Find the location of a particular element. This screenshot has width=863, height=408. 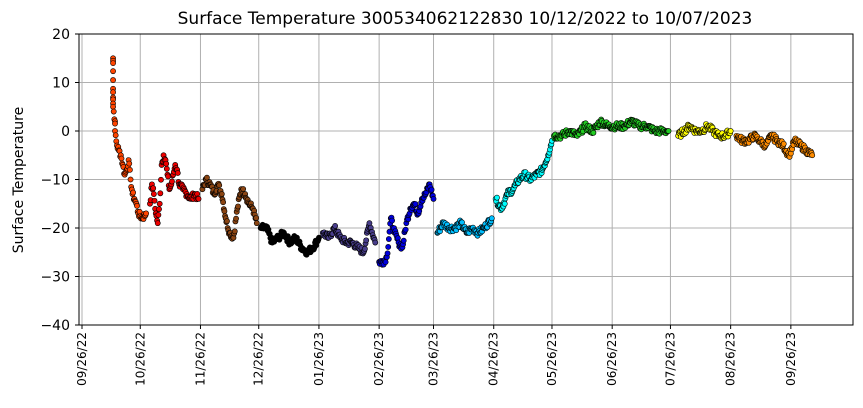

x-tick-label: 10/26/22 is located at coordinates (140, 359).